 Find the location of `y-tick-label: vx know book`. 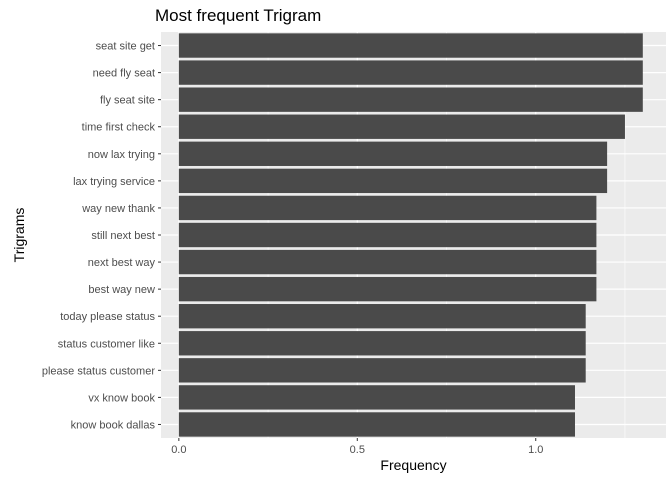

y-tick-label: vx know book is located at coordinates (121, 398).